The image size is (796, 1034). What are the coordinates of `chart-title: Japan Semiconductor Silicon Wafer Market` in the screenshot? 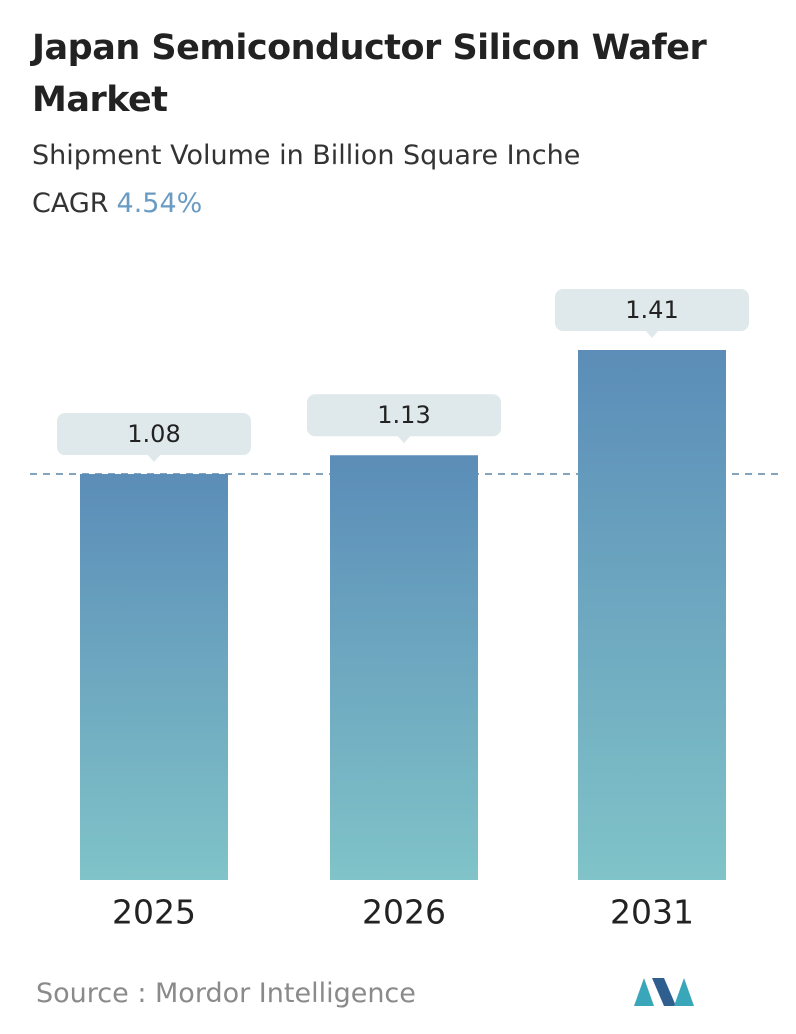 It's located at (369, 74).